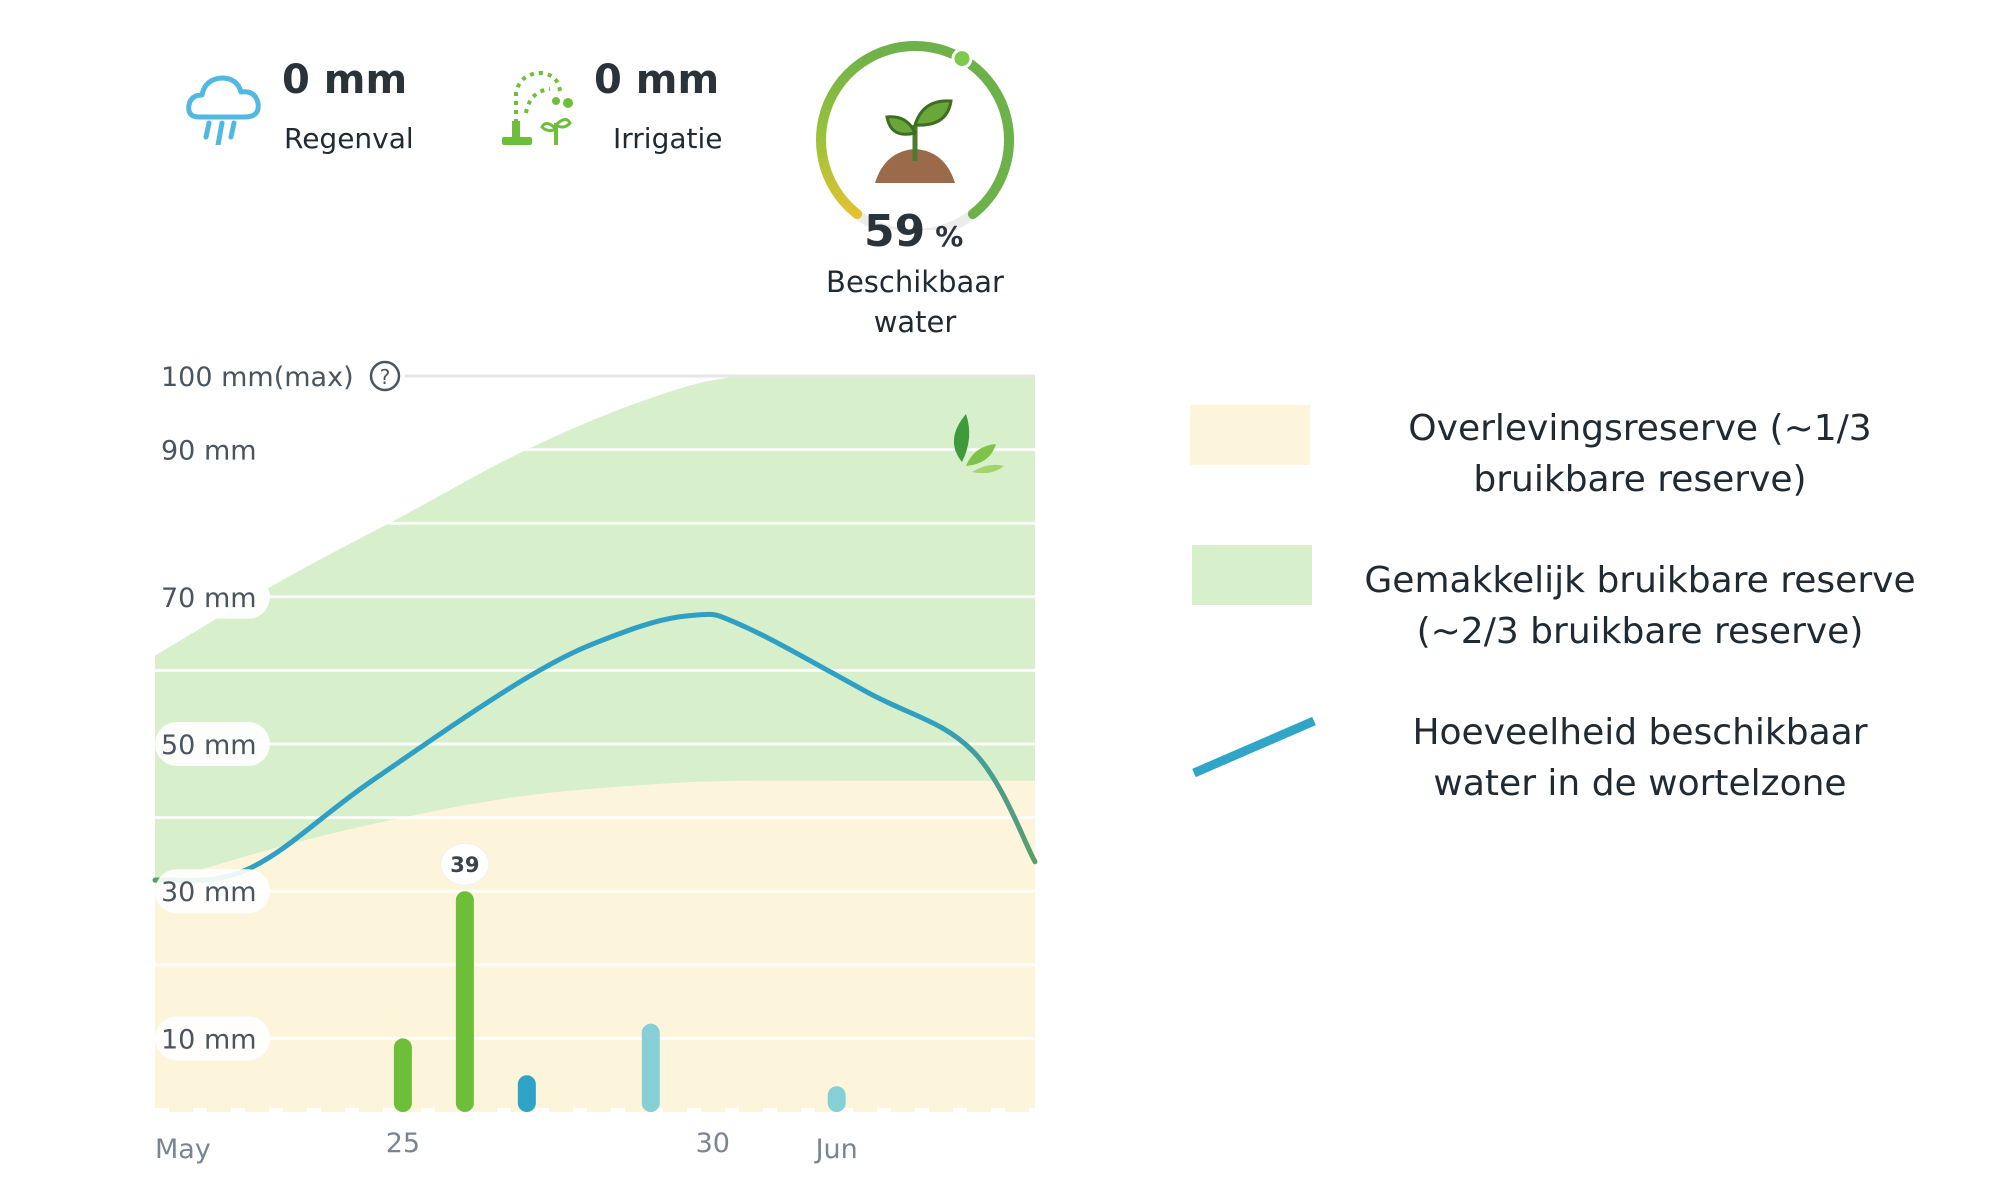  Describe the element at coordinates (836, 1149) in the screenshot. I see `x-tick-label: Jun` at that location.